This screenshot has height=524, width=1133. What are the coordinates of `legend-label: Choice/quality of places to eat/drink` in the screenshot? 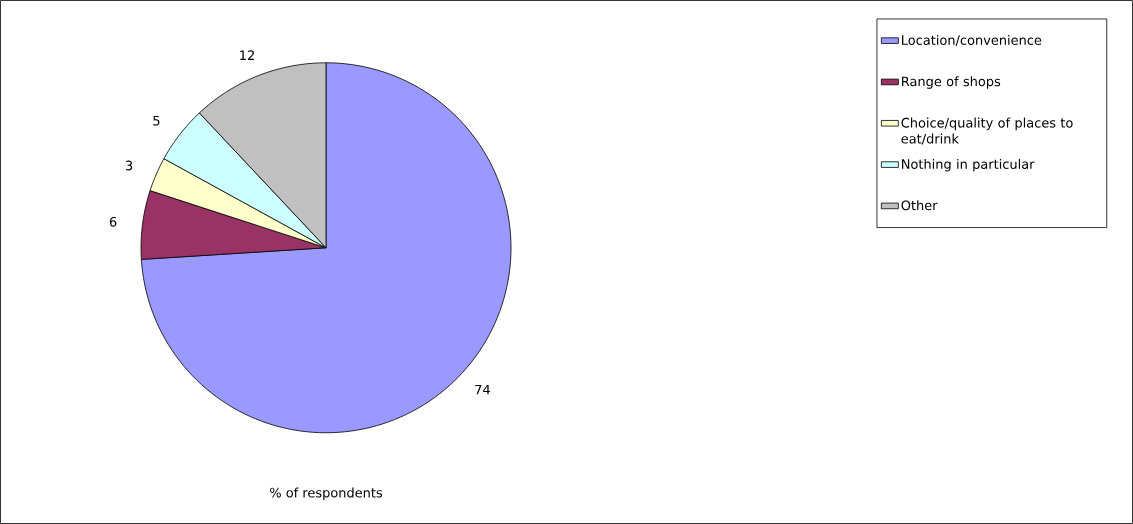 It's located at (987, 131).